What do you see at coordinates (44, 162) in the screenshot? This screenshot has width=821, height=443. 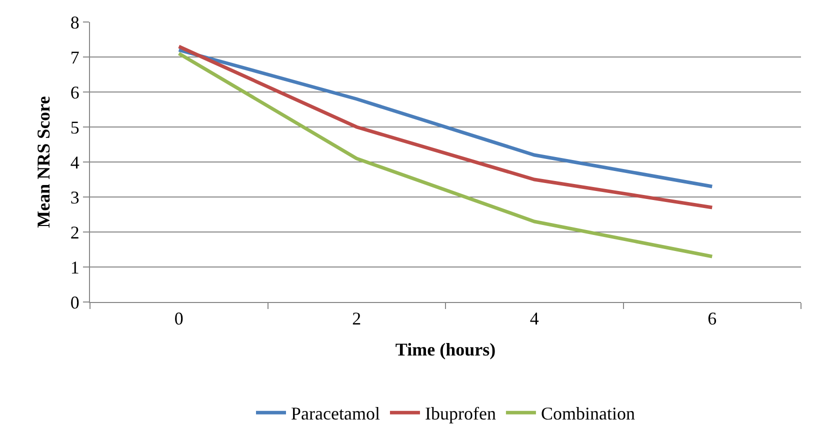 I see `y-axis-title: Mean NRS Score` at bounding box center [44, 162].